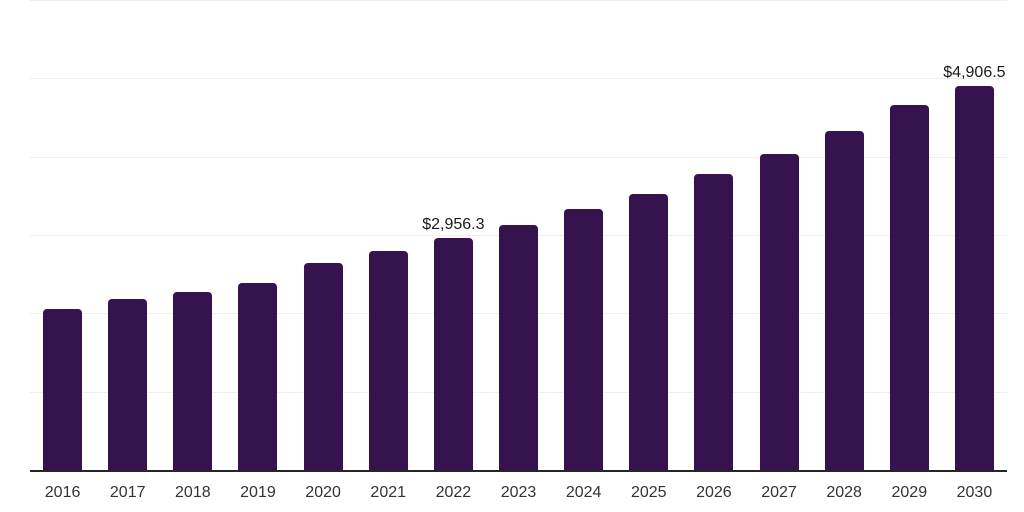 The height and width of the screenshot is (512, 1024). What do you see at coordinates (583, 492) in the screenshot?
I see `x-tick-label-2024: 2024` at bounding box center [583, 492].